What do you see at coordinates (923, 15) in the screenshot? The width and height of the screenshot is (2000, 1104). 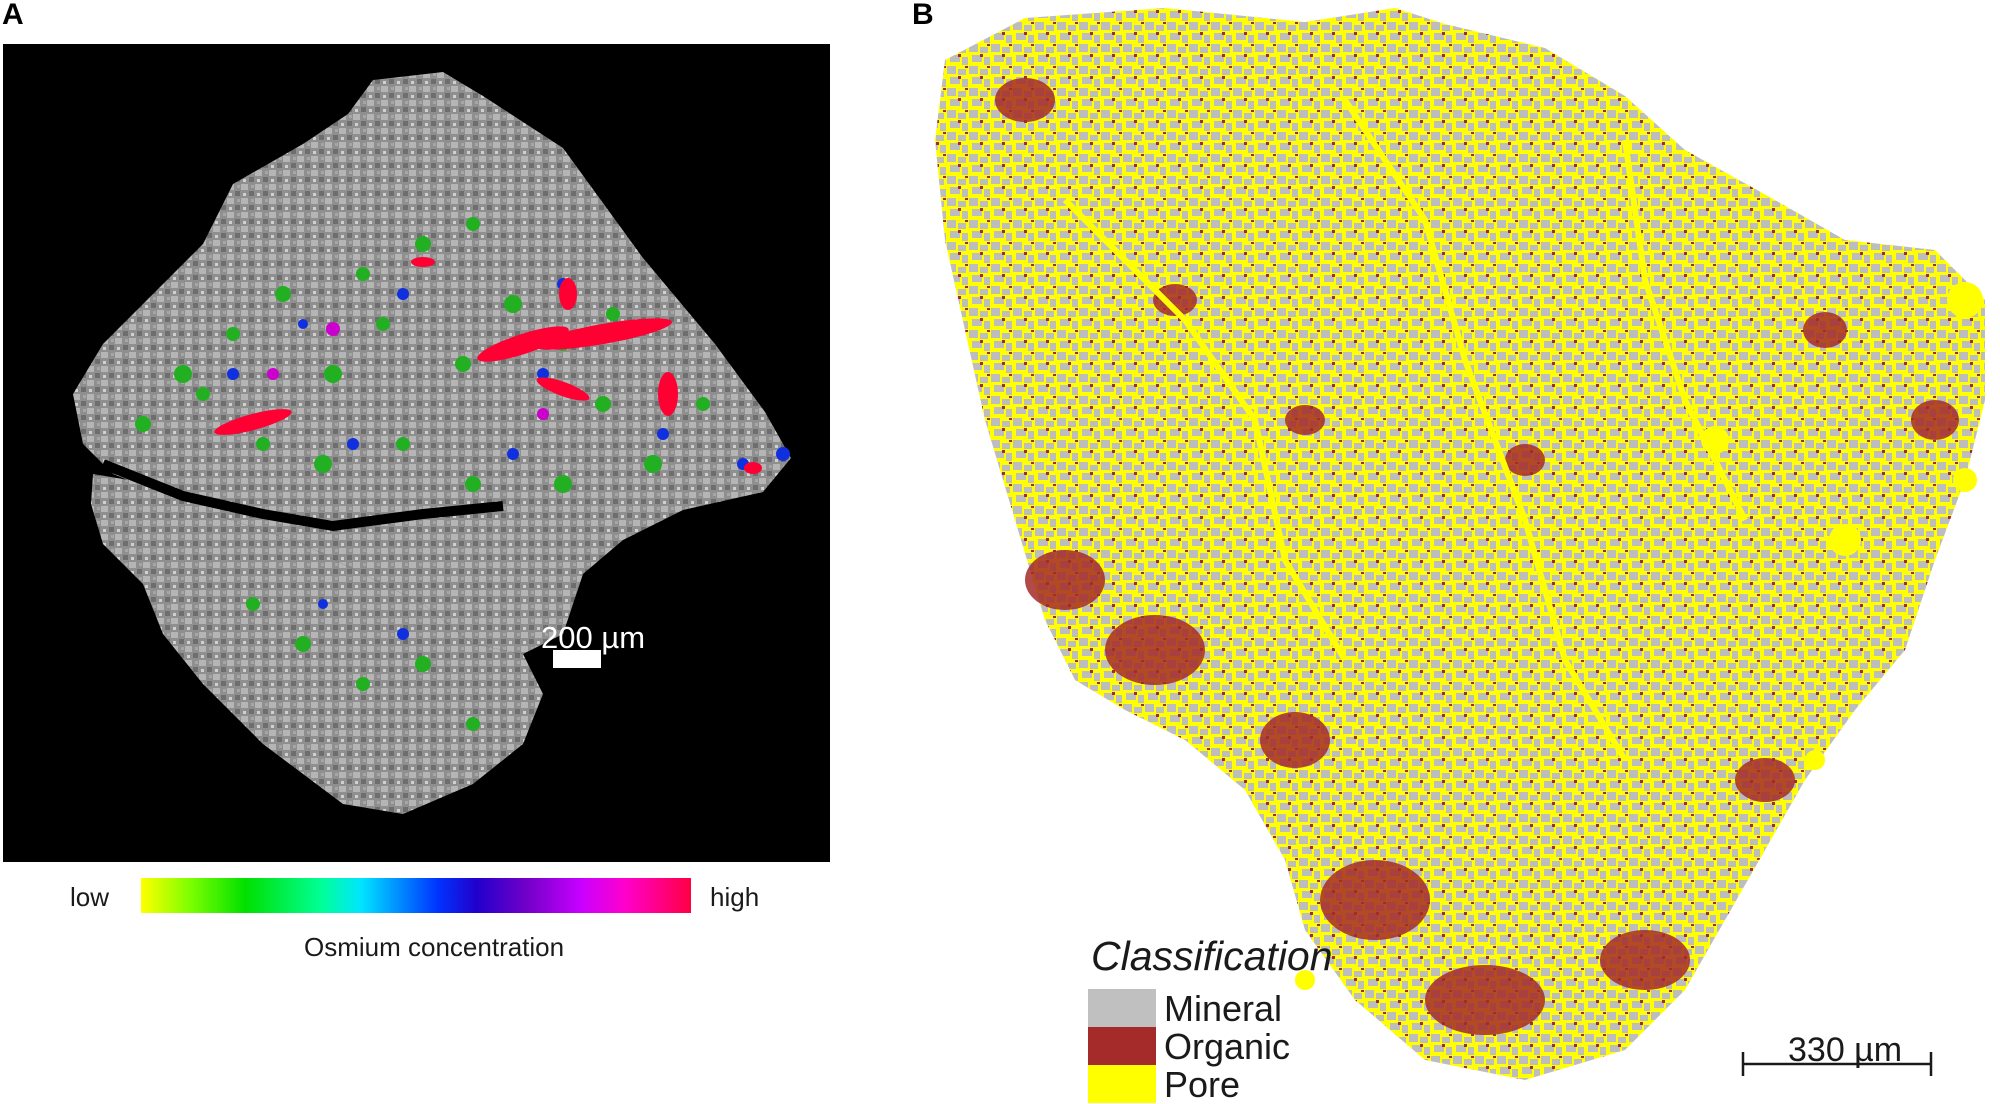 I see `panel-b-label: B` at bounding box center [923, 15].